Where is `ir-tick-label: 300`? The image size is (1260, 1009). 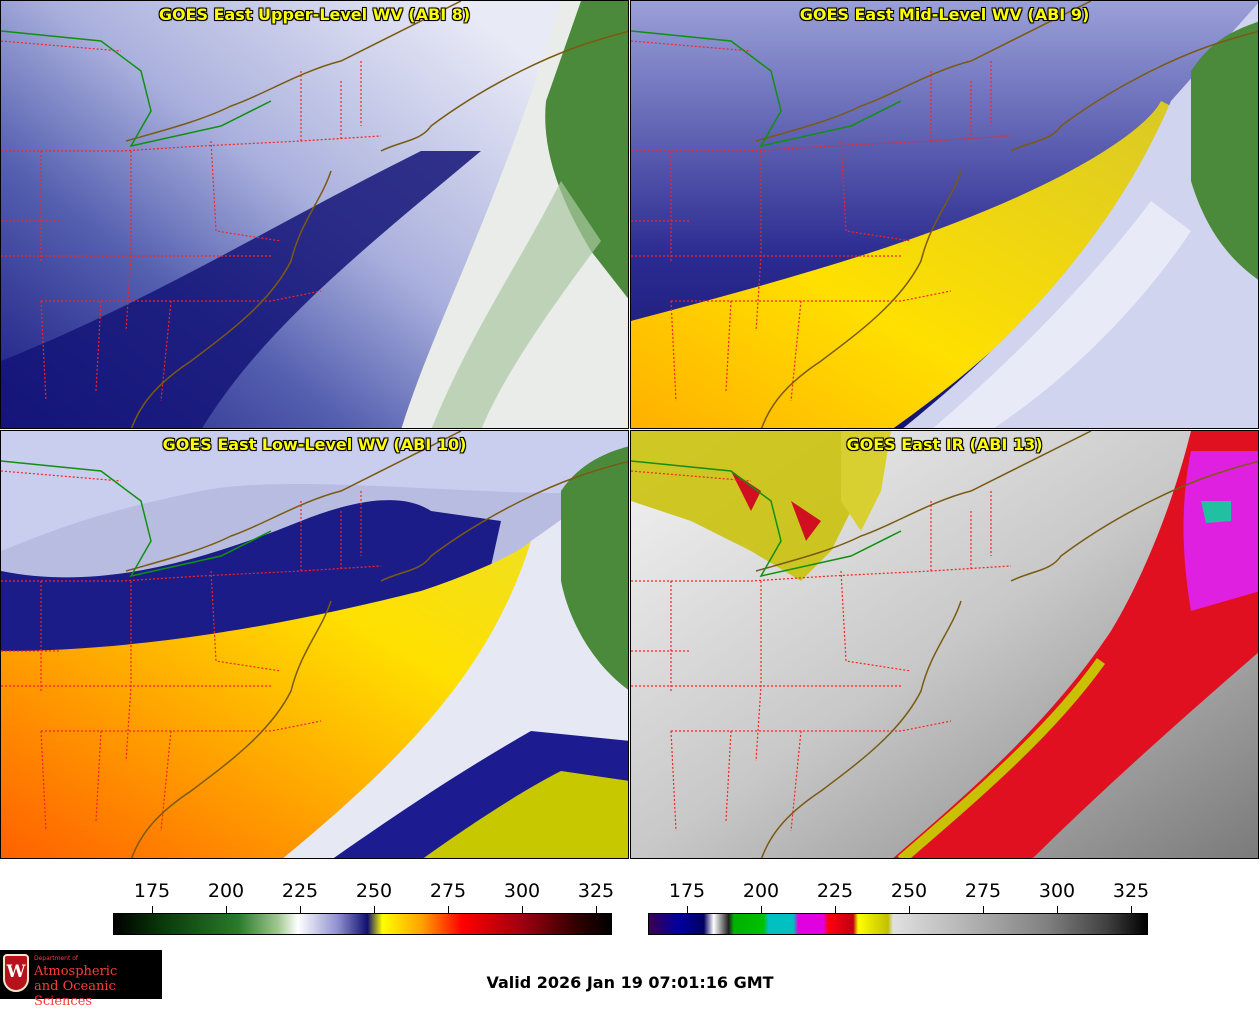
ir-tick-label: 300 is located at coordinates (1057, 891).